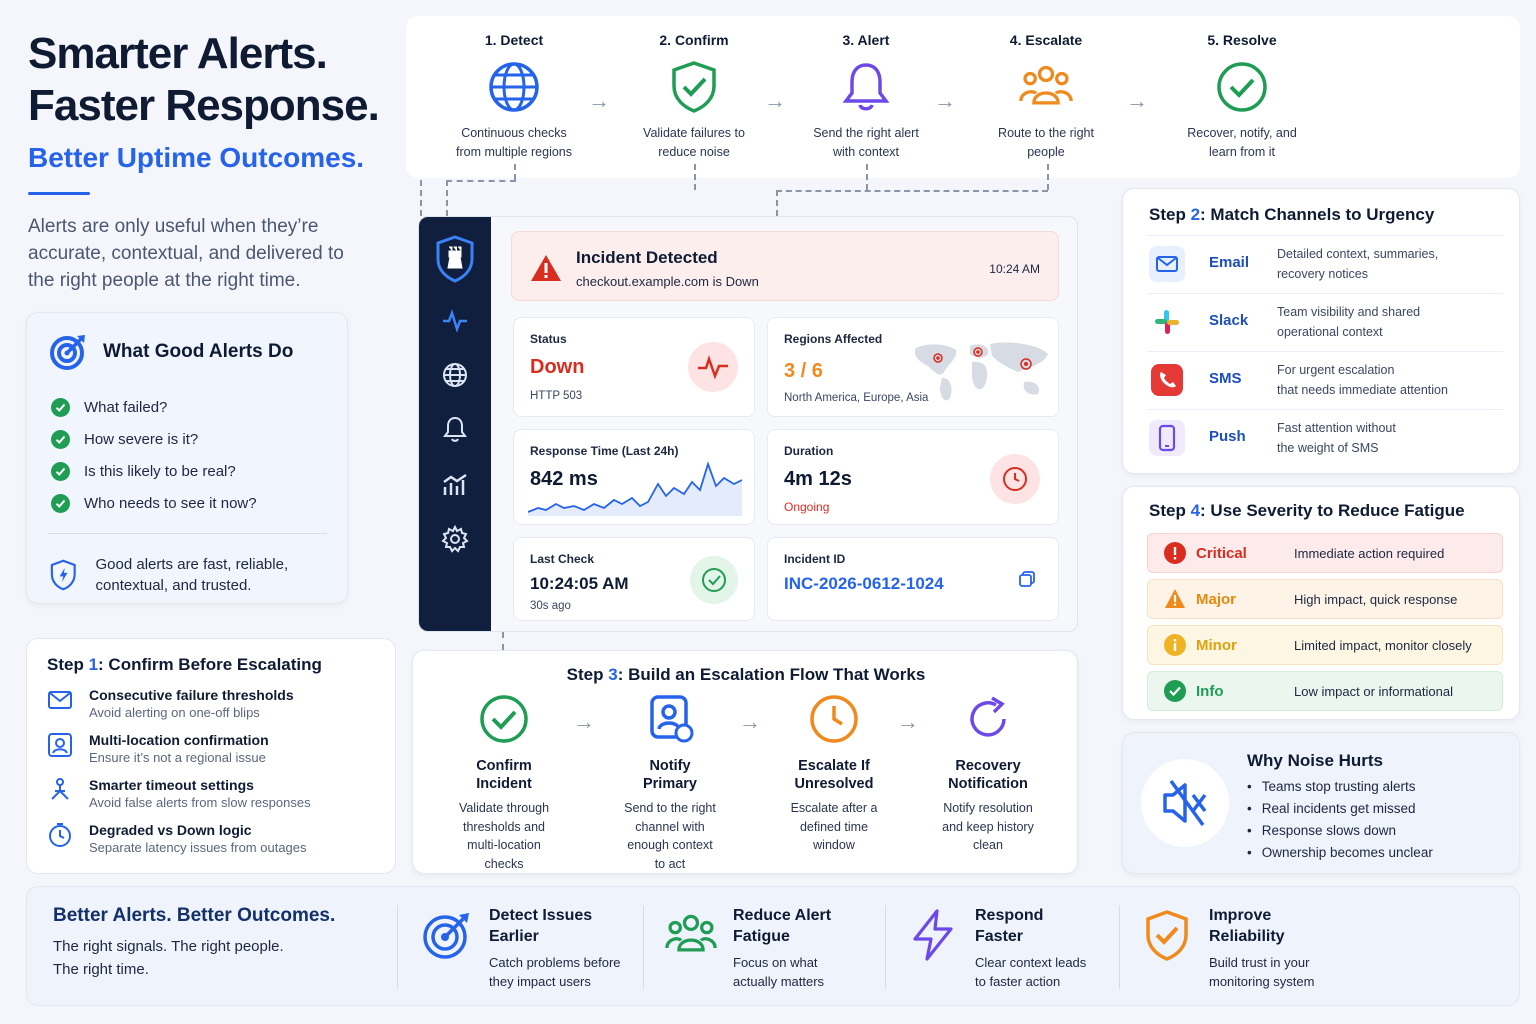  I want to click on duration-value: 4m 12s, so click(818, 479).